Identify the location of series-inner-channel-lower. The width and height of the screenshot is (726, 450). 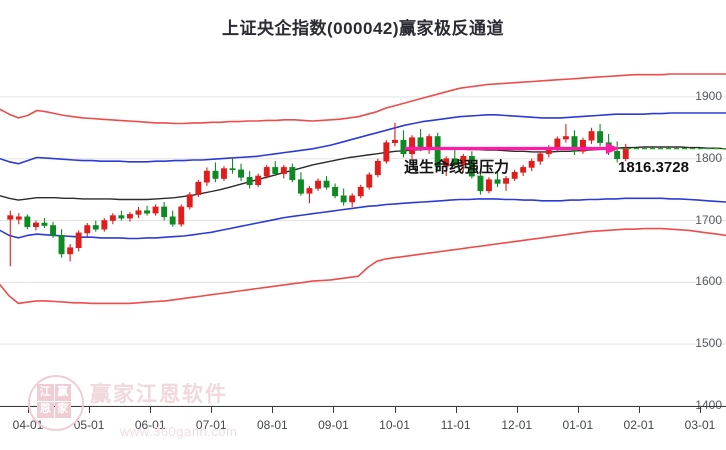
(363, 218).